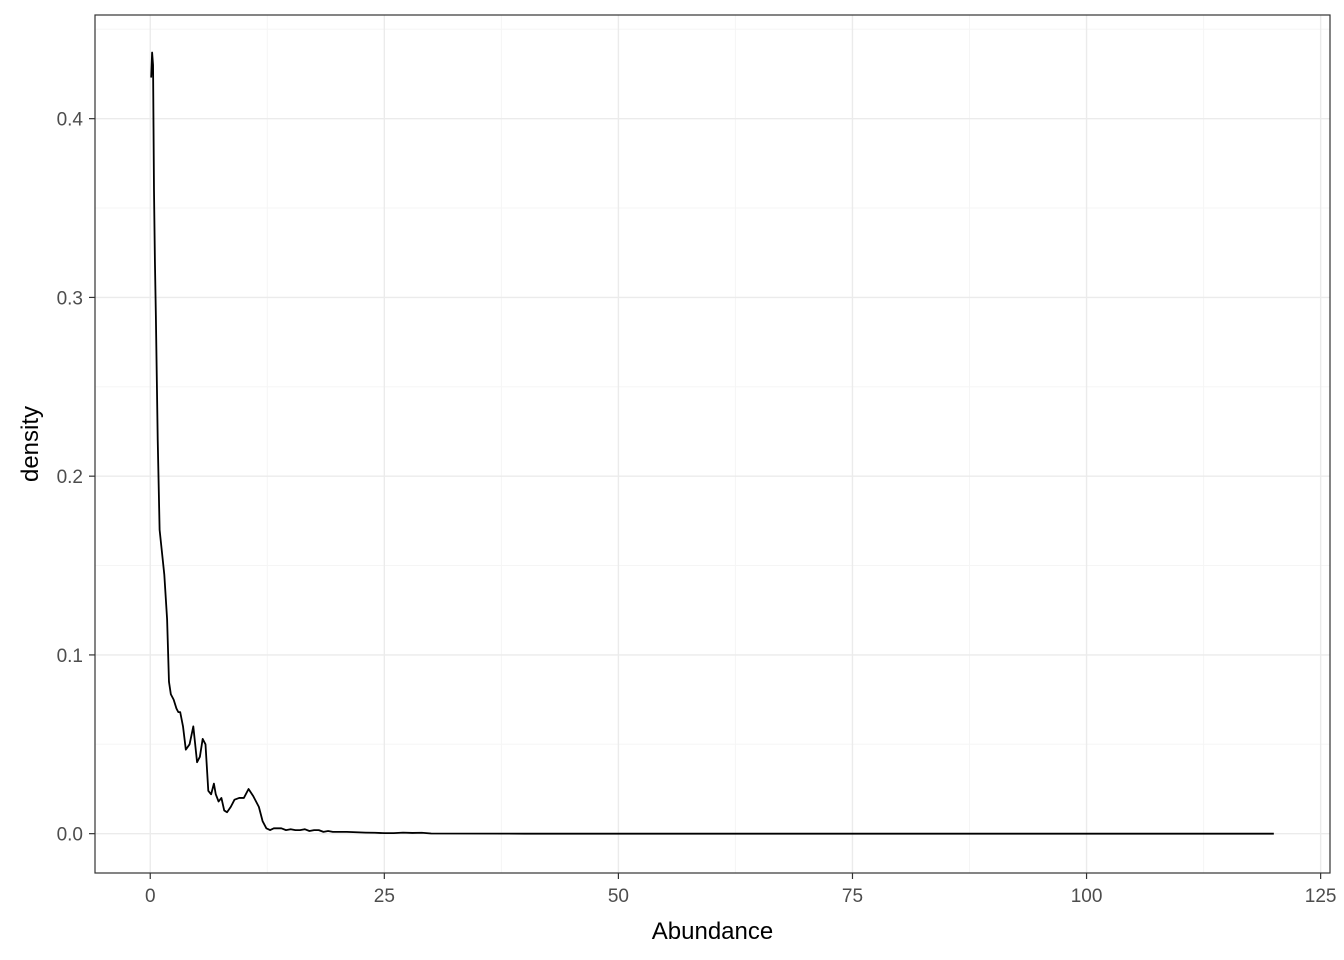 The width and height of the screenshot is (1344, 960). I want to click on y-tick-label: 0.4, so click(70, 120).